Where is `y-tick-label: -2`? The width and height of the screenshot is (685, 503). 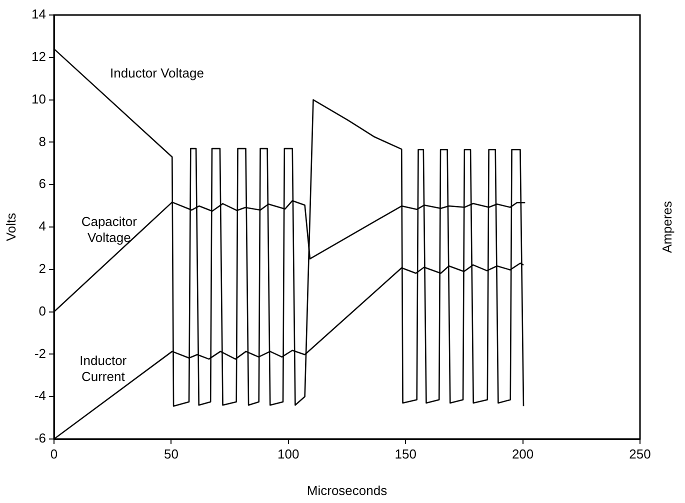
y-tick-label: -2 is located at coordinates (40, 353).